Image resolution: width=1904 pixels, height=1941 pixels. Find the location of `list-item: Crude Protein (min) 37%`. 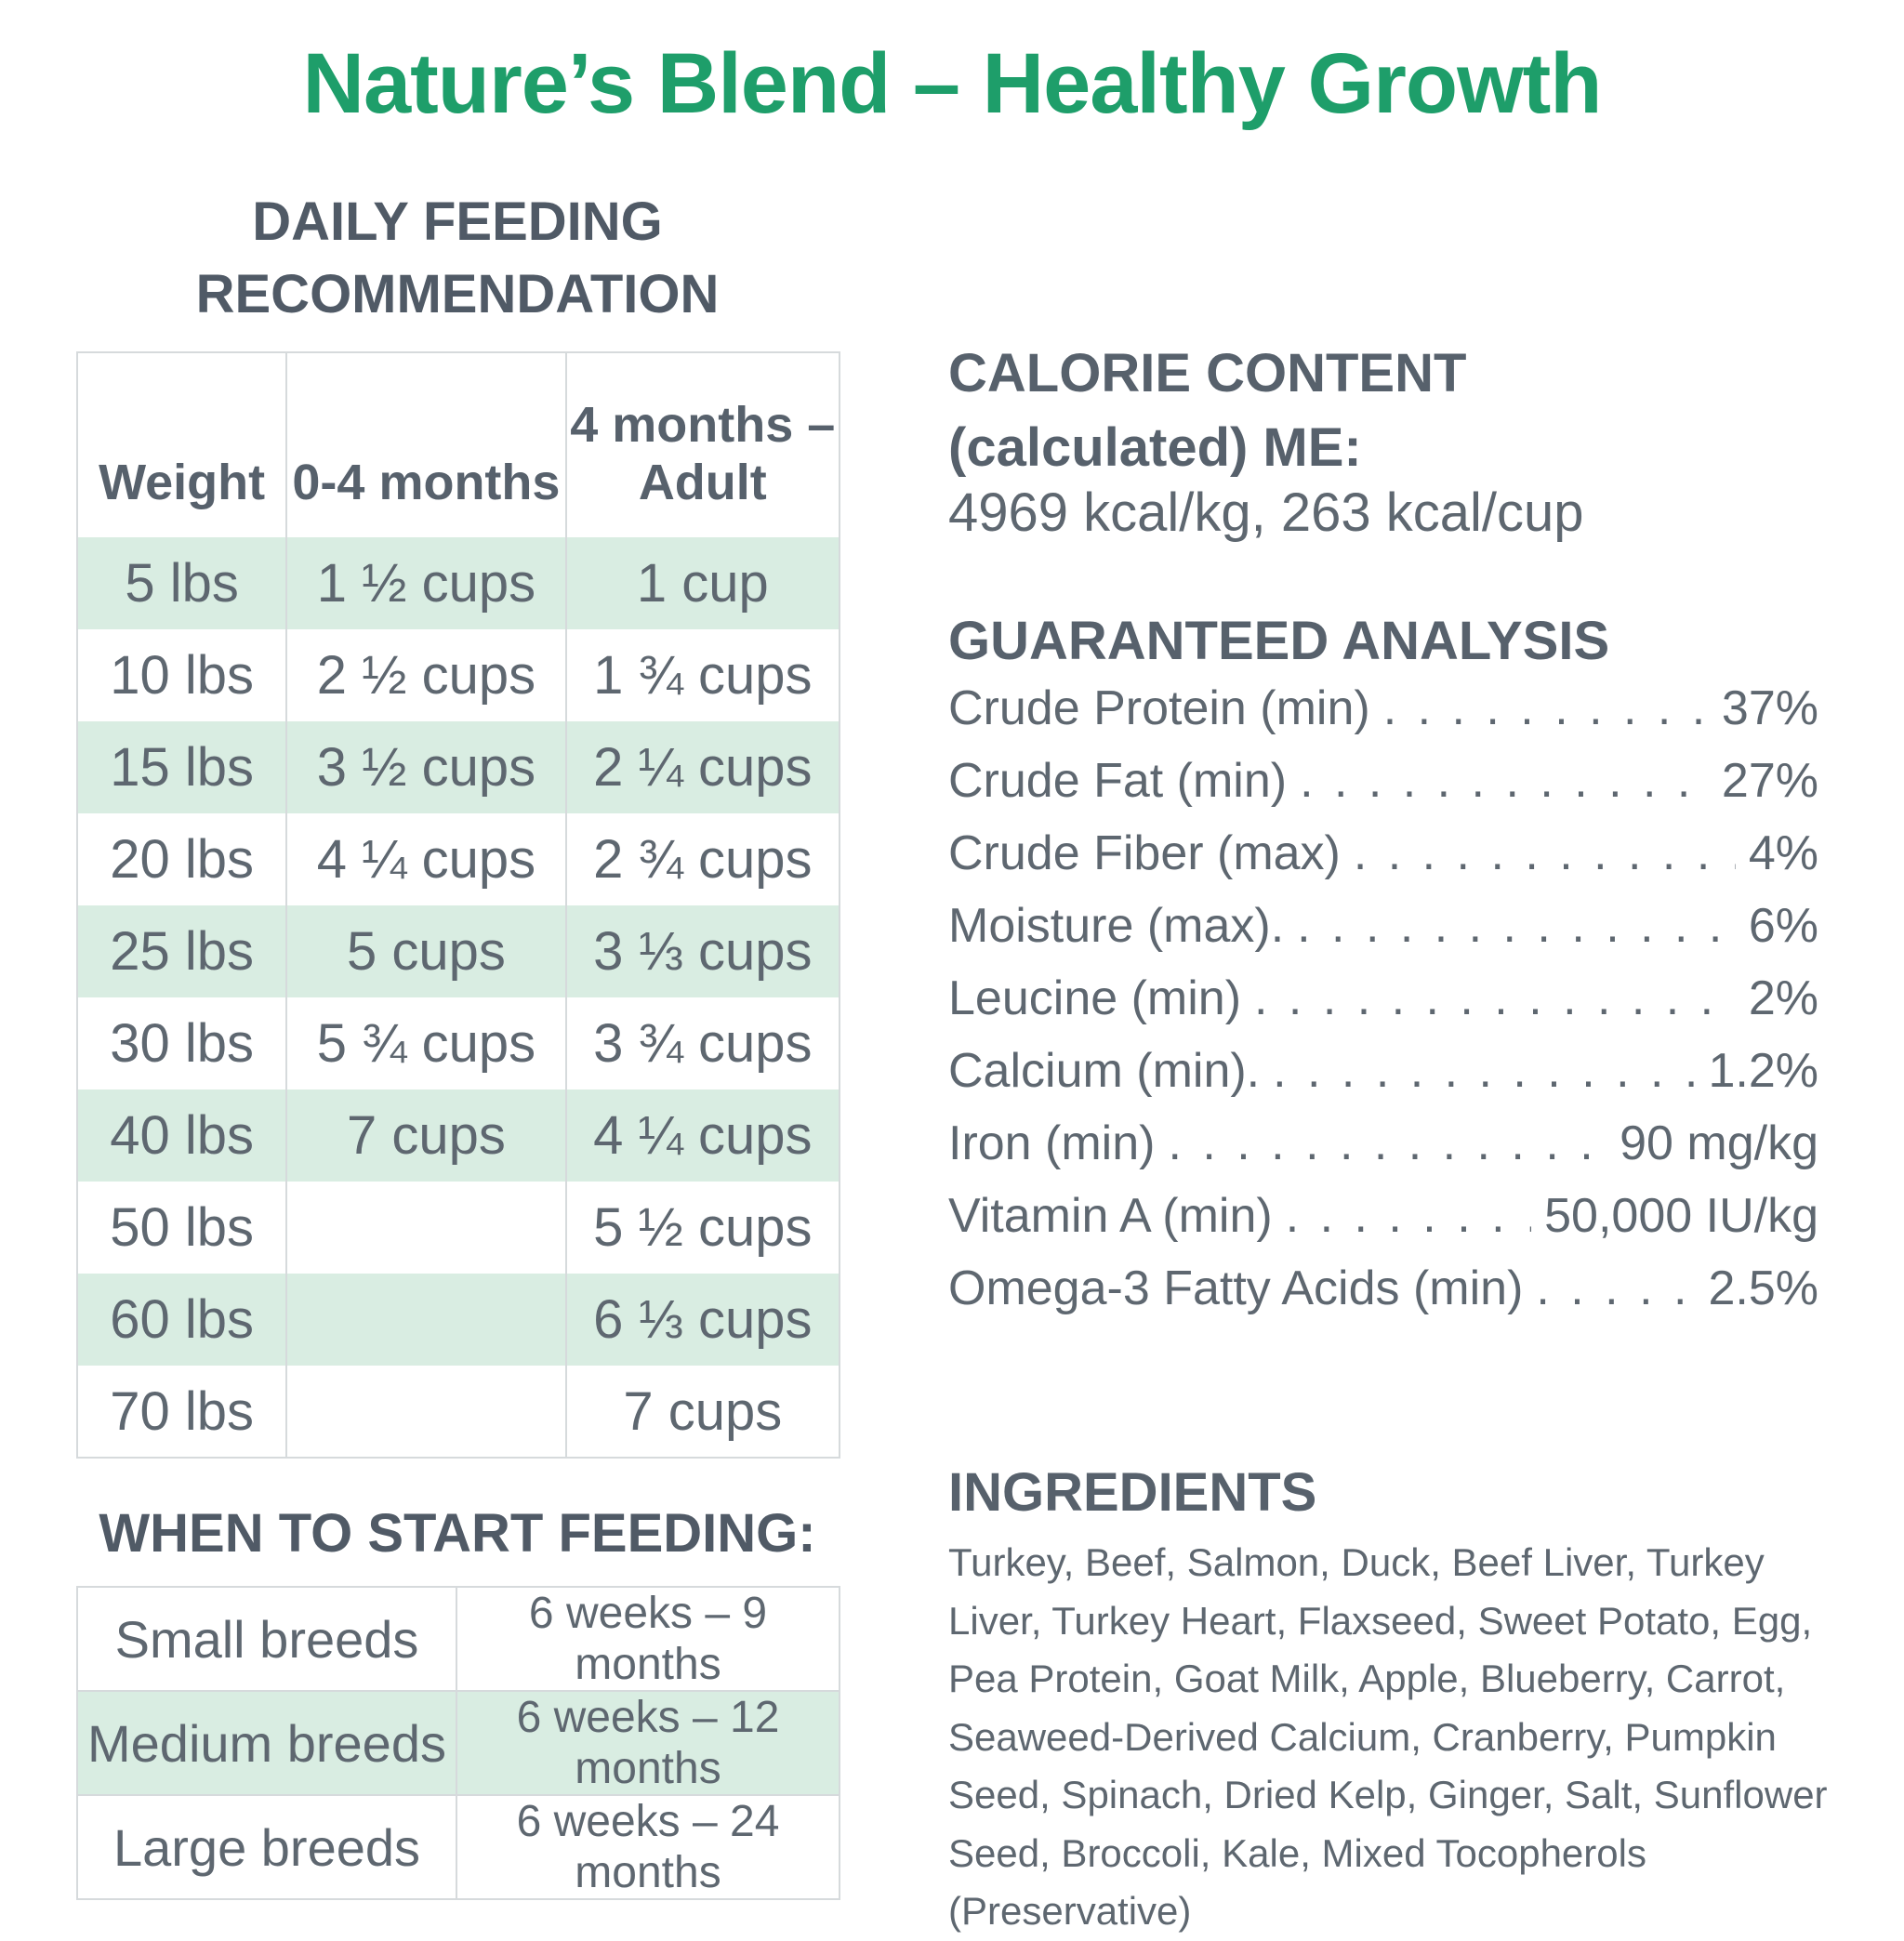

list-item: Crude Protein (min) 37% is located at coordinates (1383, 716).